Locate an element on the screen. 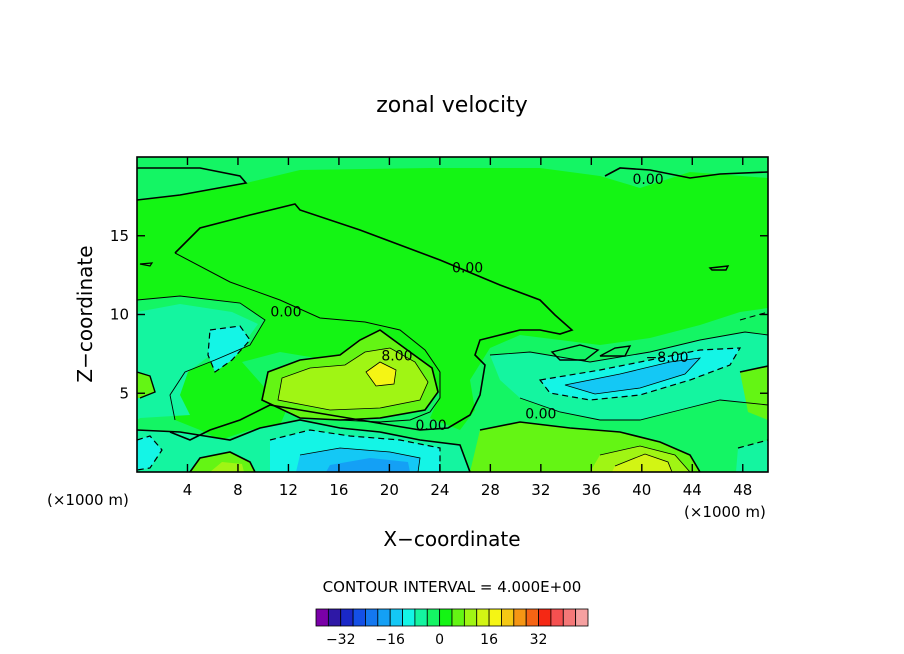 The image size is (904, 654). x-tick-label: 20 is located at coordinates (389, 490).